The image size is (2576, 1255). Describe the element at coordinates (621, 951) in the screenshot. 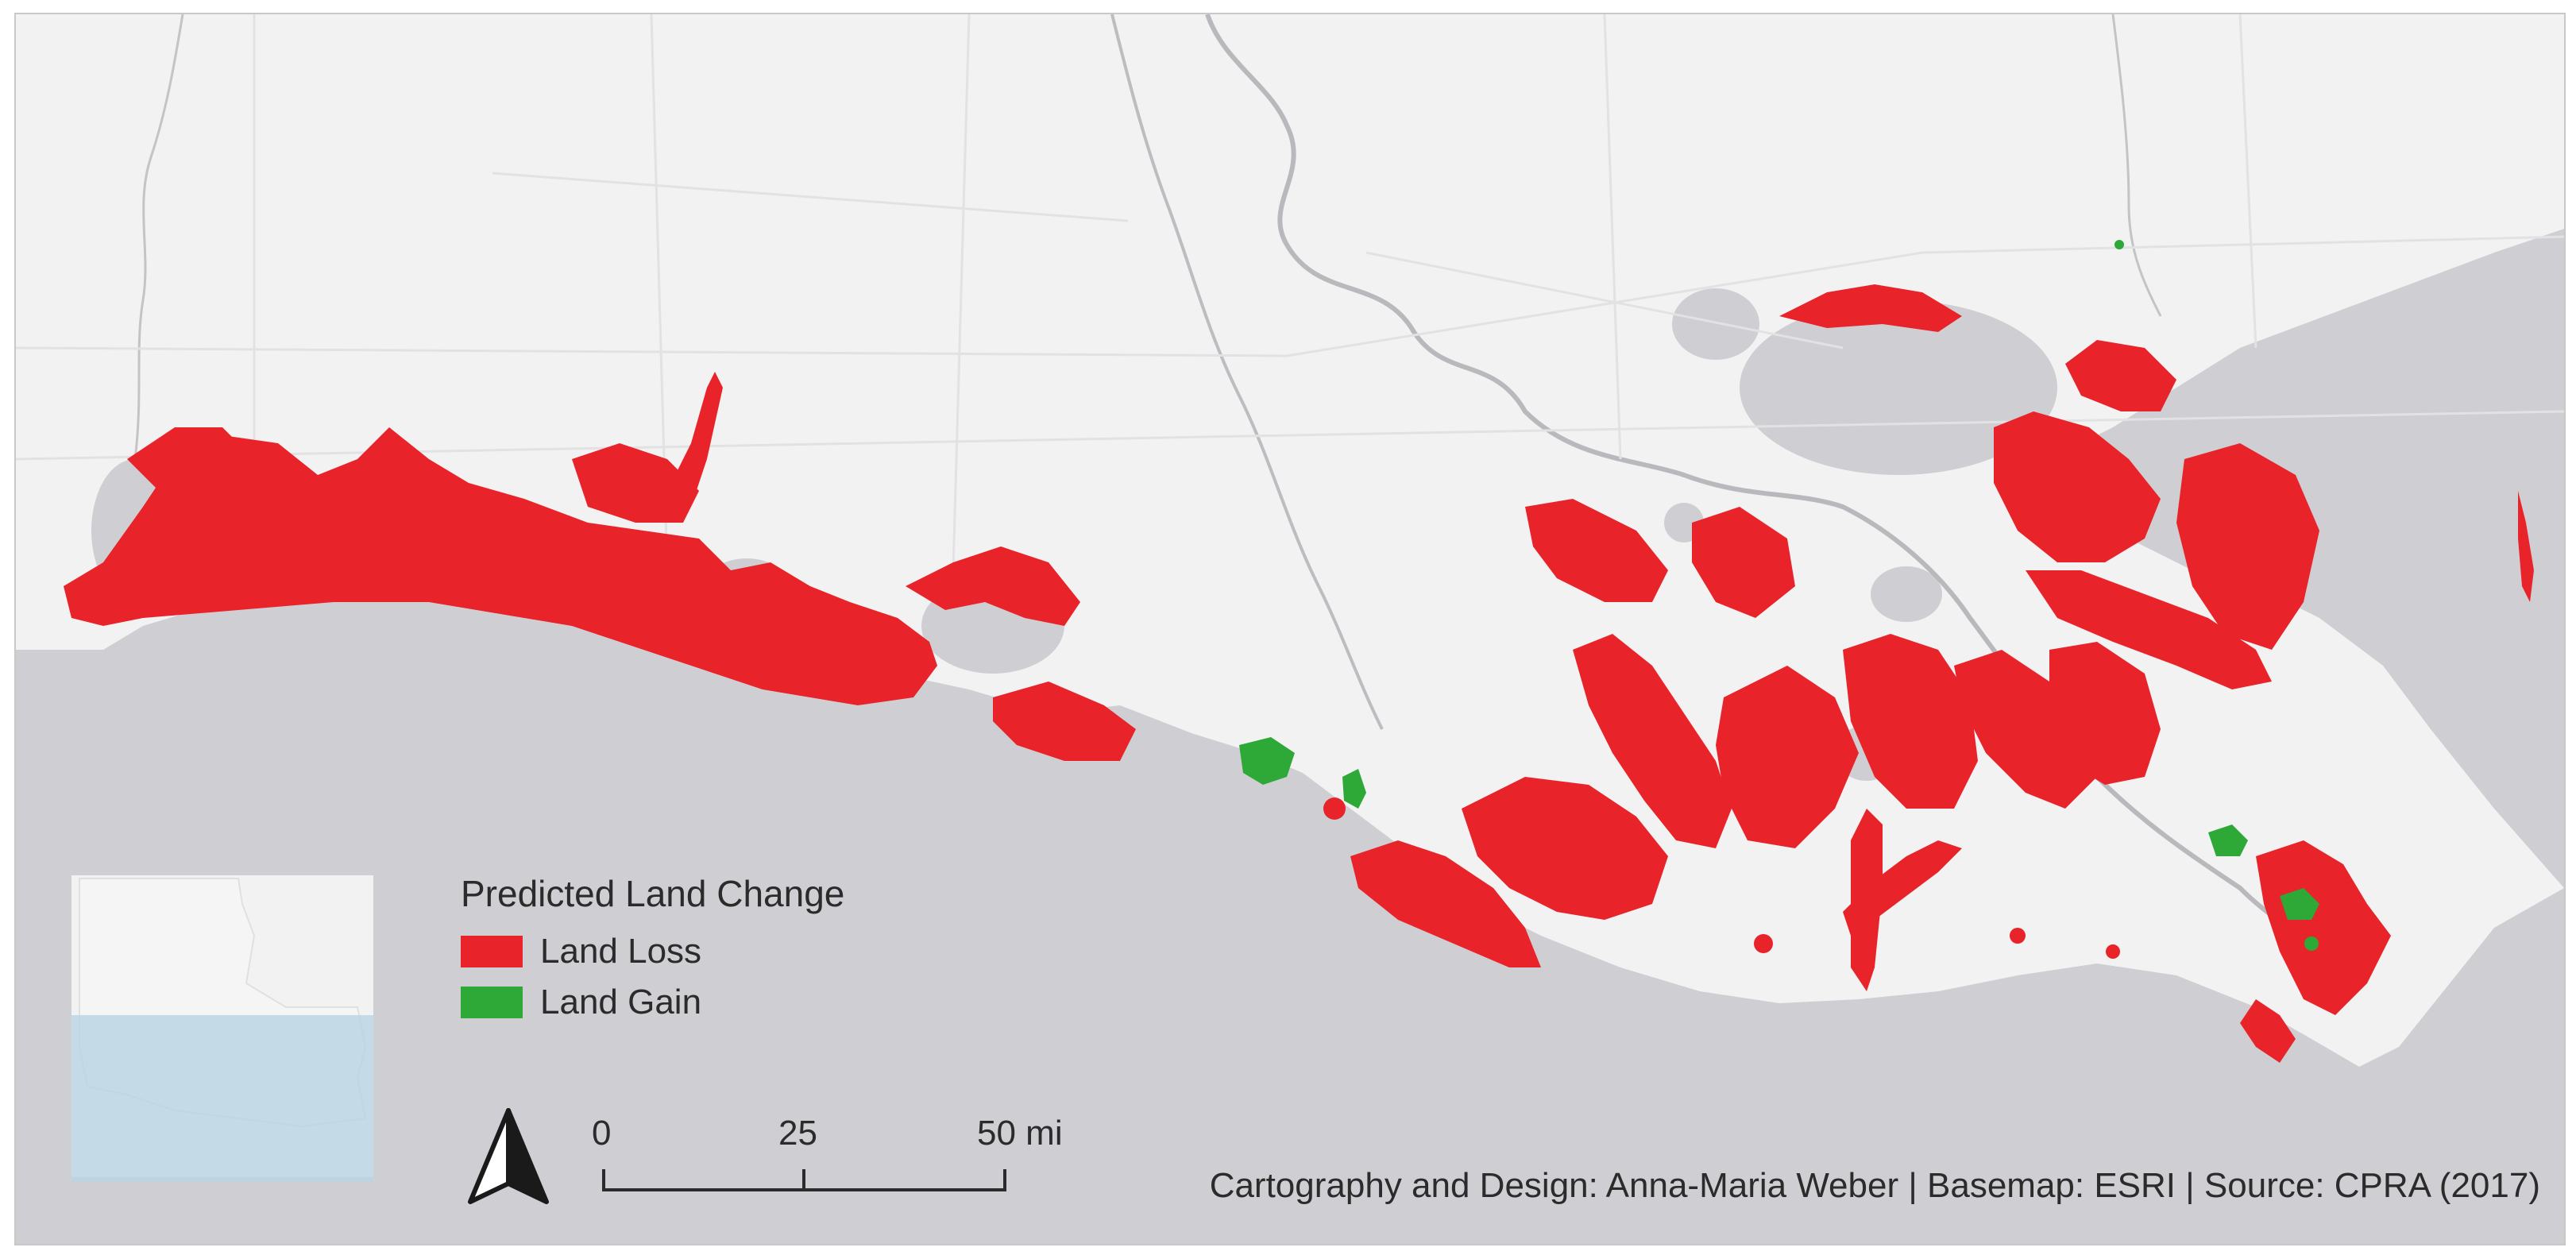

I see `legend-label-land-loss: Land Loss` at that location.